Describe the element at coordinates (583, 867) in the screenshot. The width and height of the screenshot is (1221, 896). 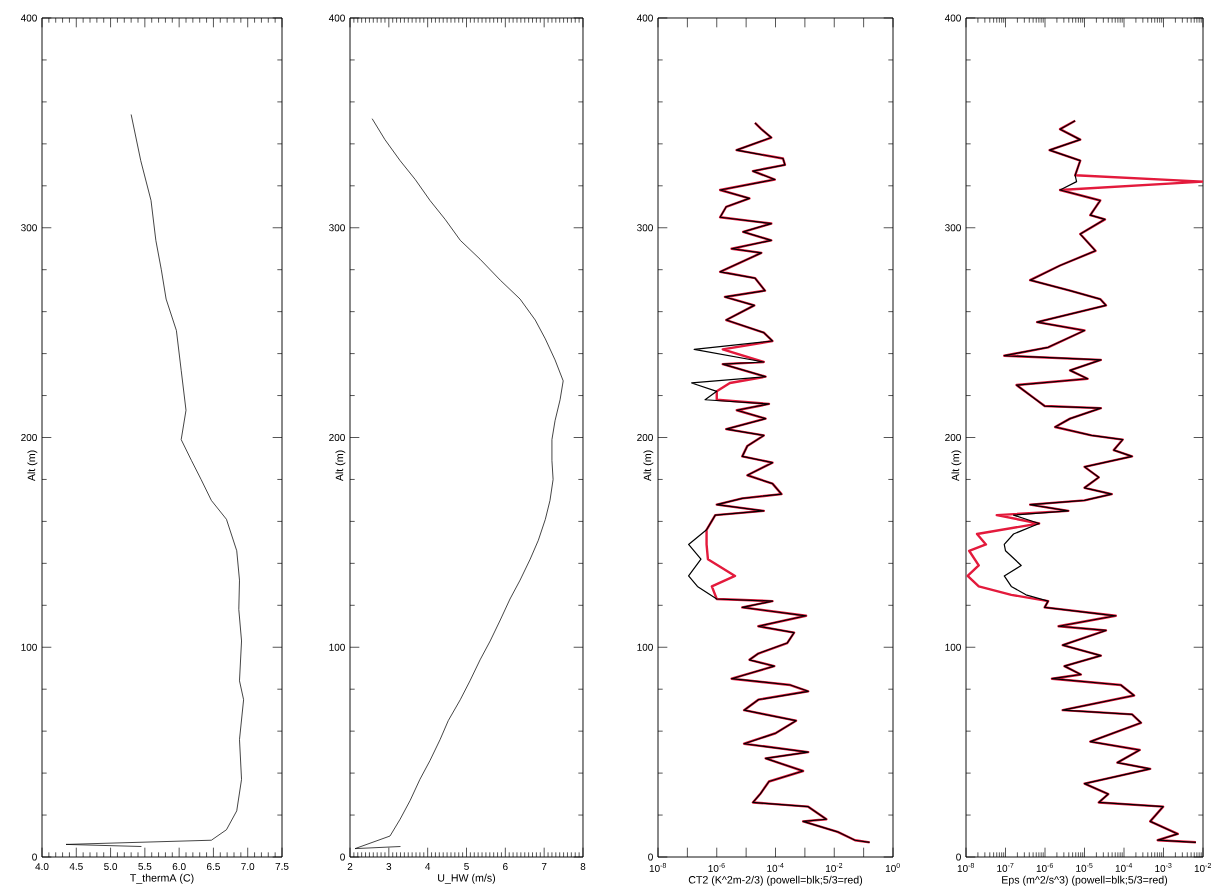
I see `x-tick-label: 8` at that location.